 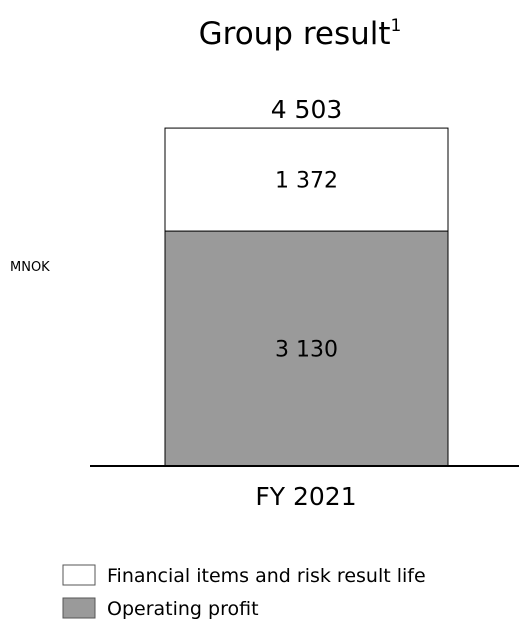 What do you see at coordinates (305, 496) in the screenshot?
I see `category-label: FY 2021` at bounding box center [305, 496].